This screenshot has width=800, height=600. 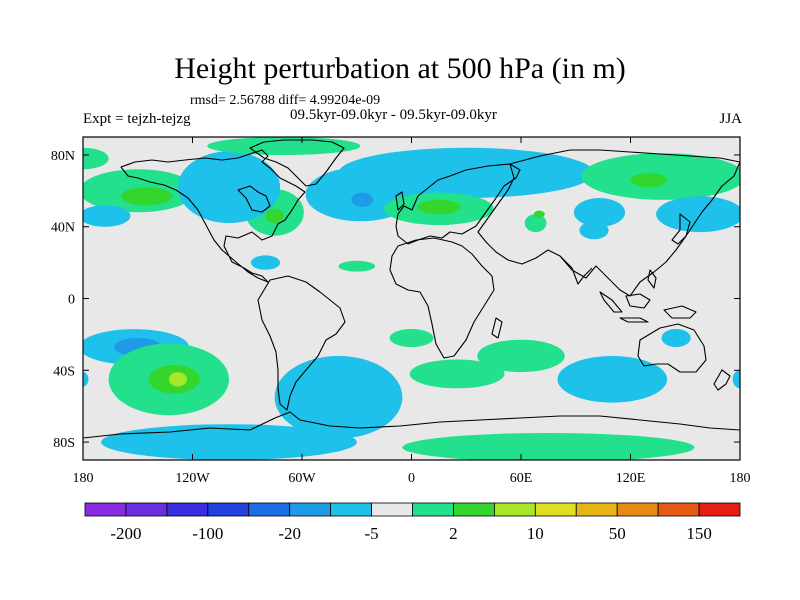 I want to click on coastline-antarctica, so click(x=411, y=425).